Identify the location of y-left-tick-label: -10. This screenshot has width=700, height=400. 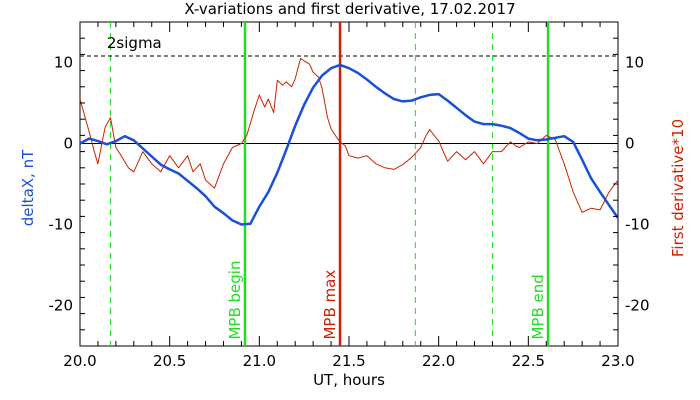
(61, 225).